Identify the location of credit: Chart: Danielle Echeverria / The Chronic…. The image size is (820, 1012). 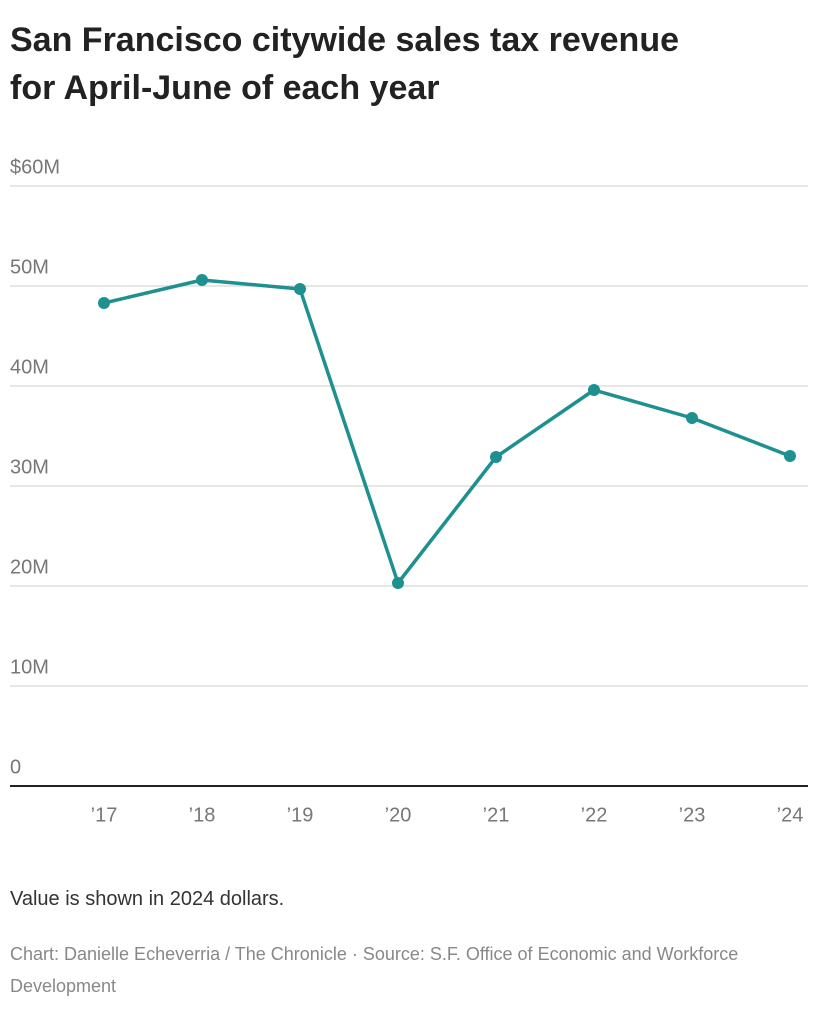
(374, 970).